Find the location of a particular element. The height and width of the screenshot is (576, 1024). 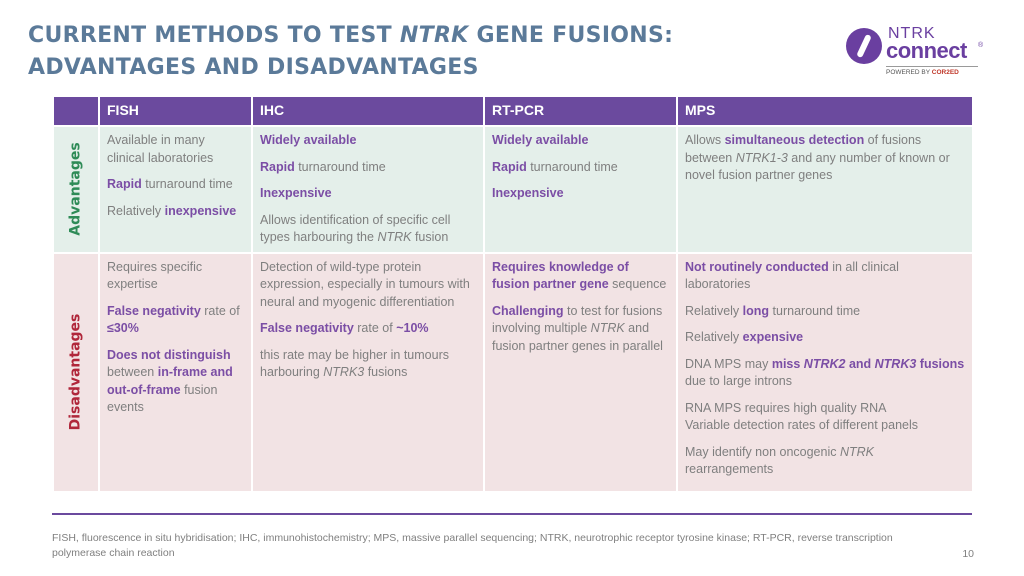

logo-registered-mark: ® is located at coordinates (981, 45).